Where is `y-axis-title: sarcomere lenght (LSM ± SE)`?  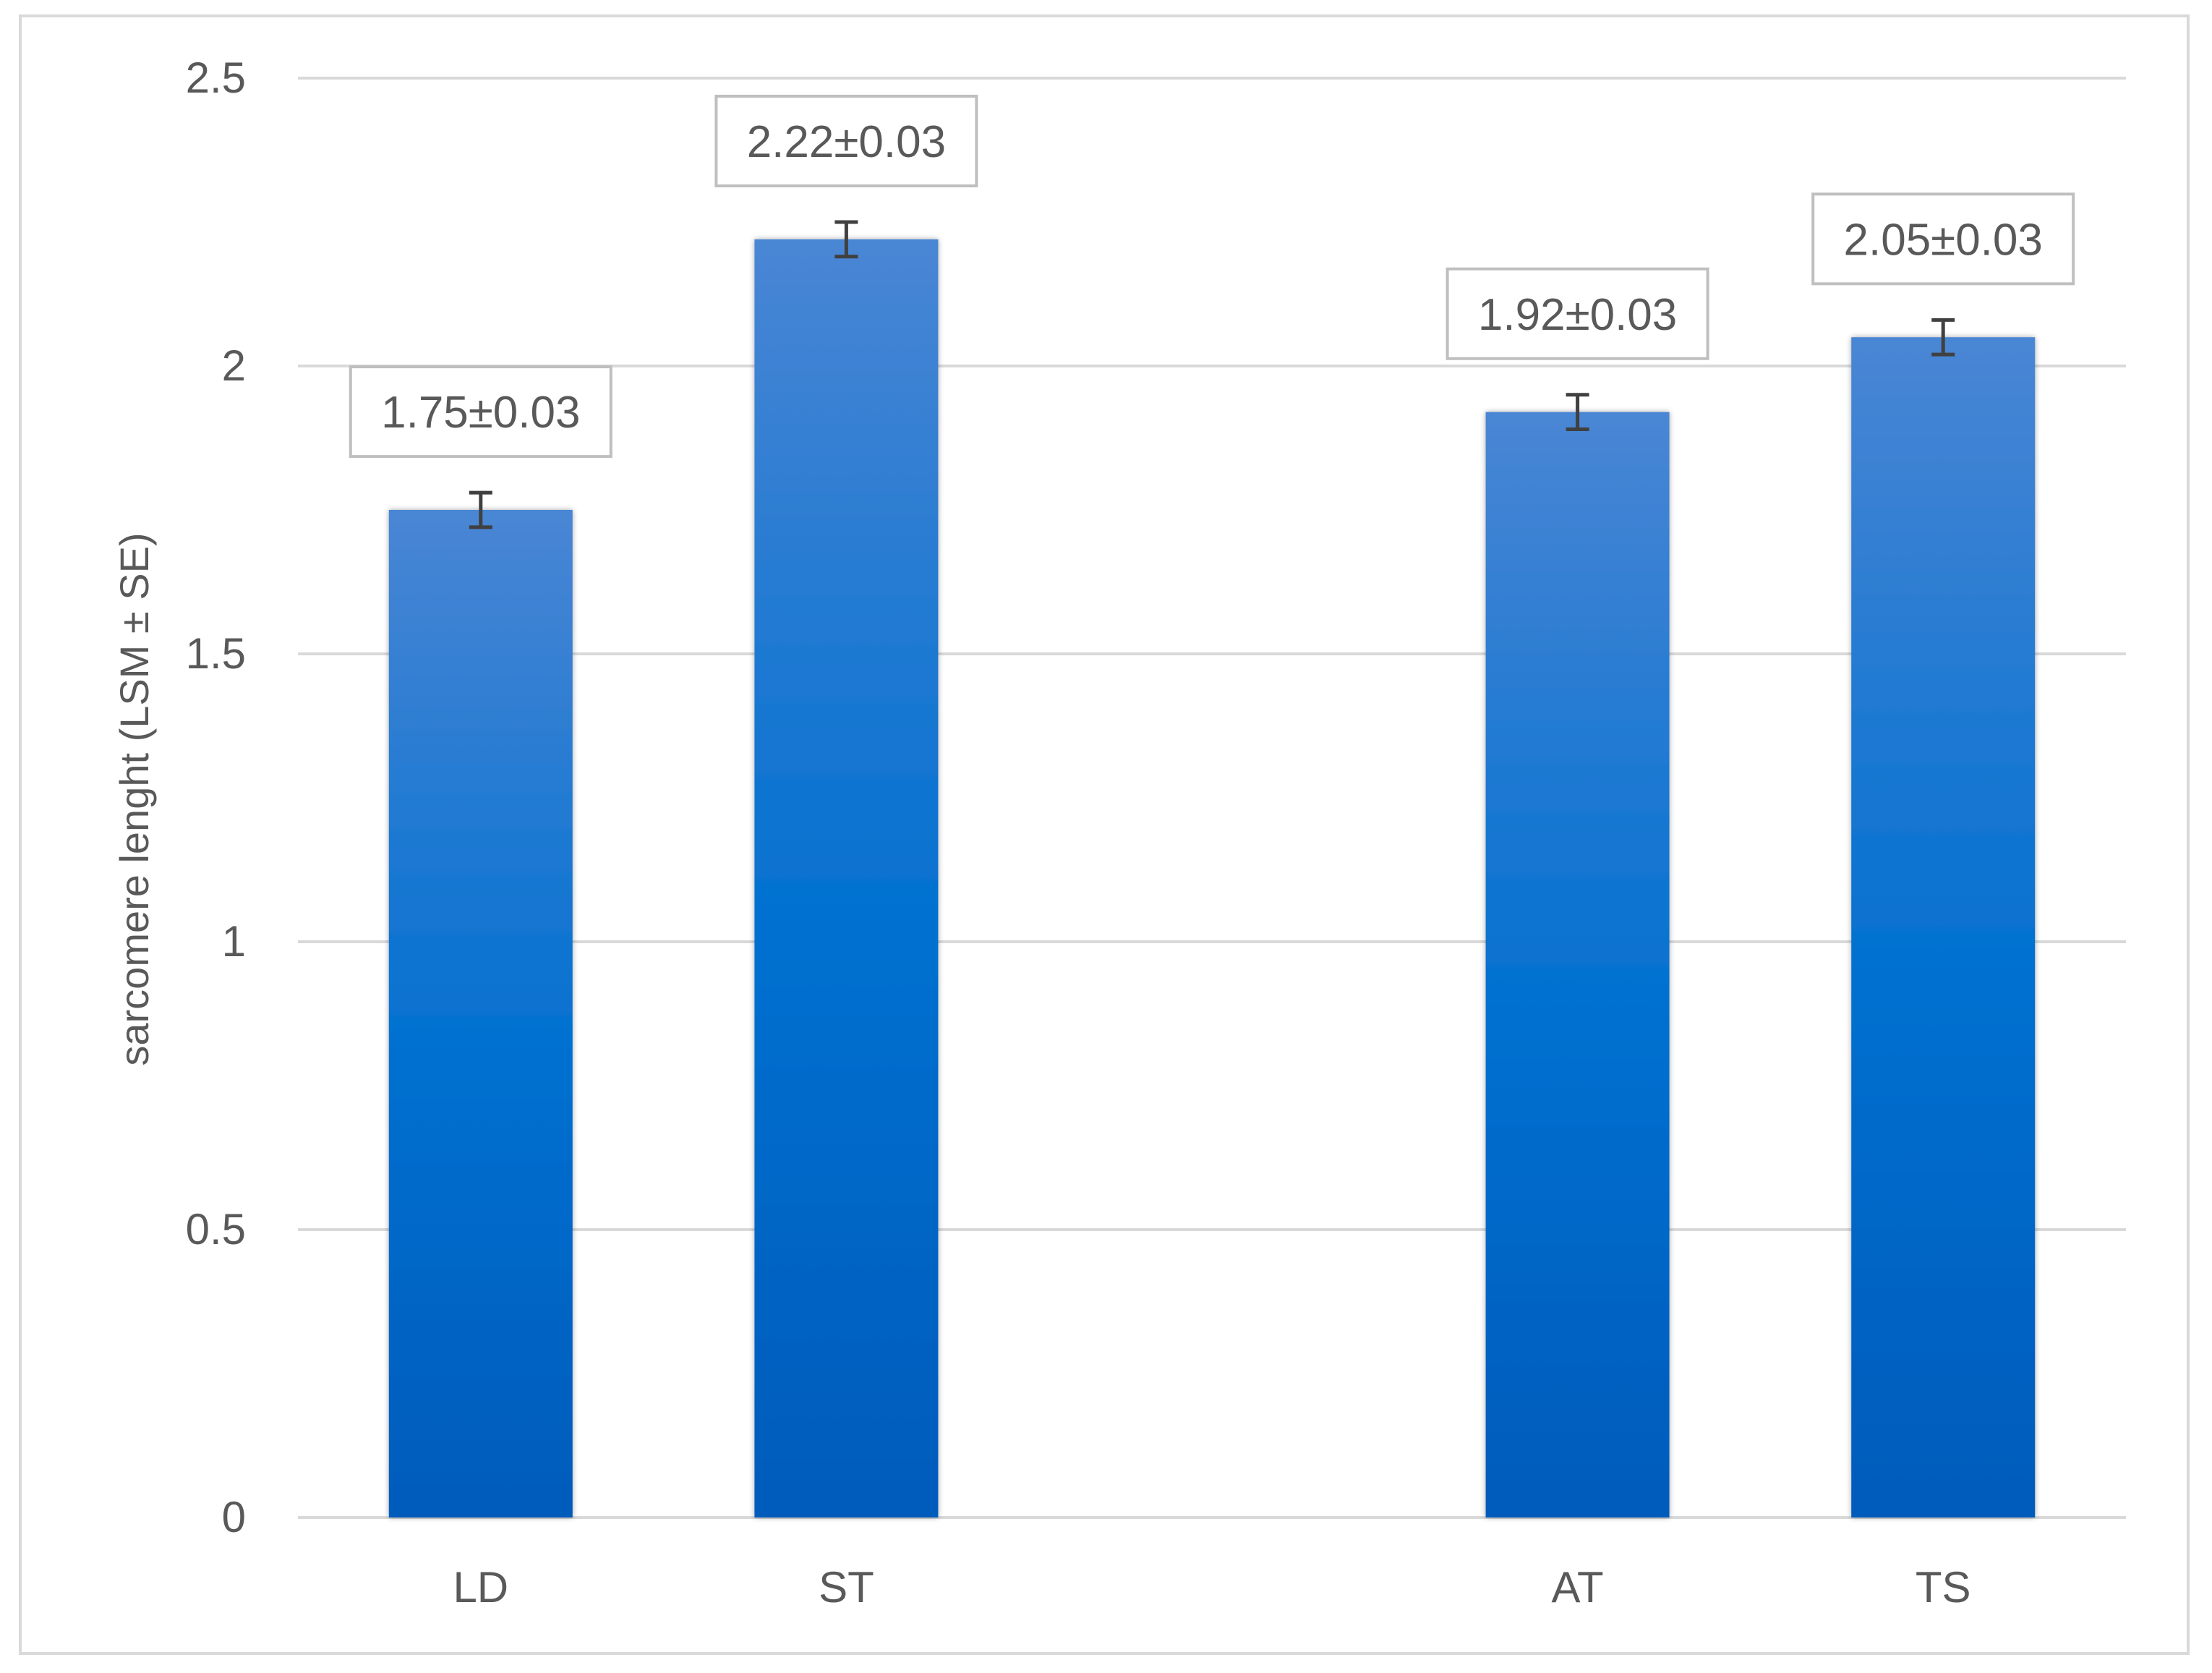
y-axis-title: sarcomere lenght (LSM ± SE) is located at coordinates (134, 798).